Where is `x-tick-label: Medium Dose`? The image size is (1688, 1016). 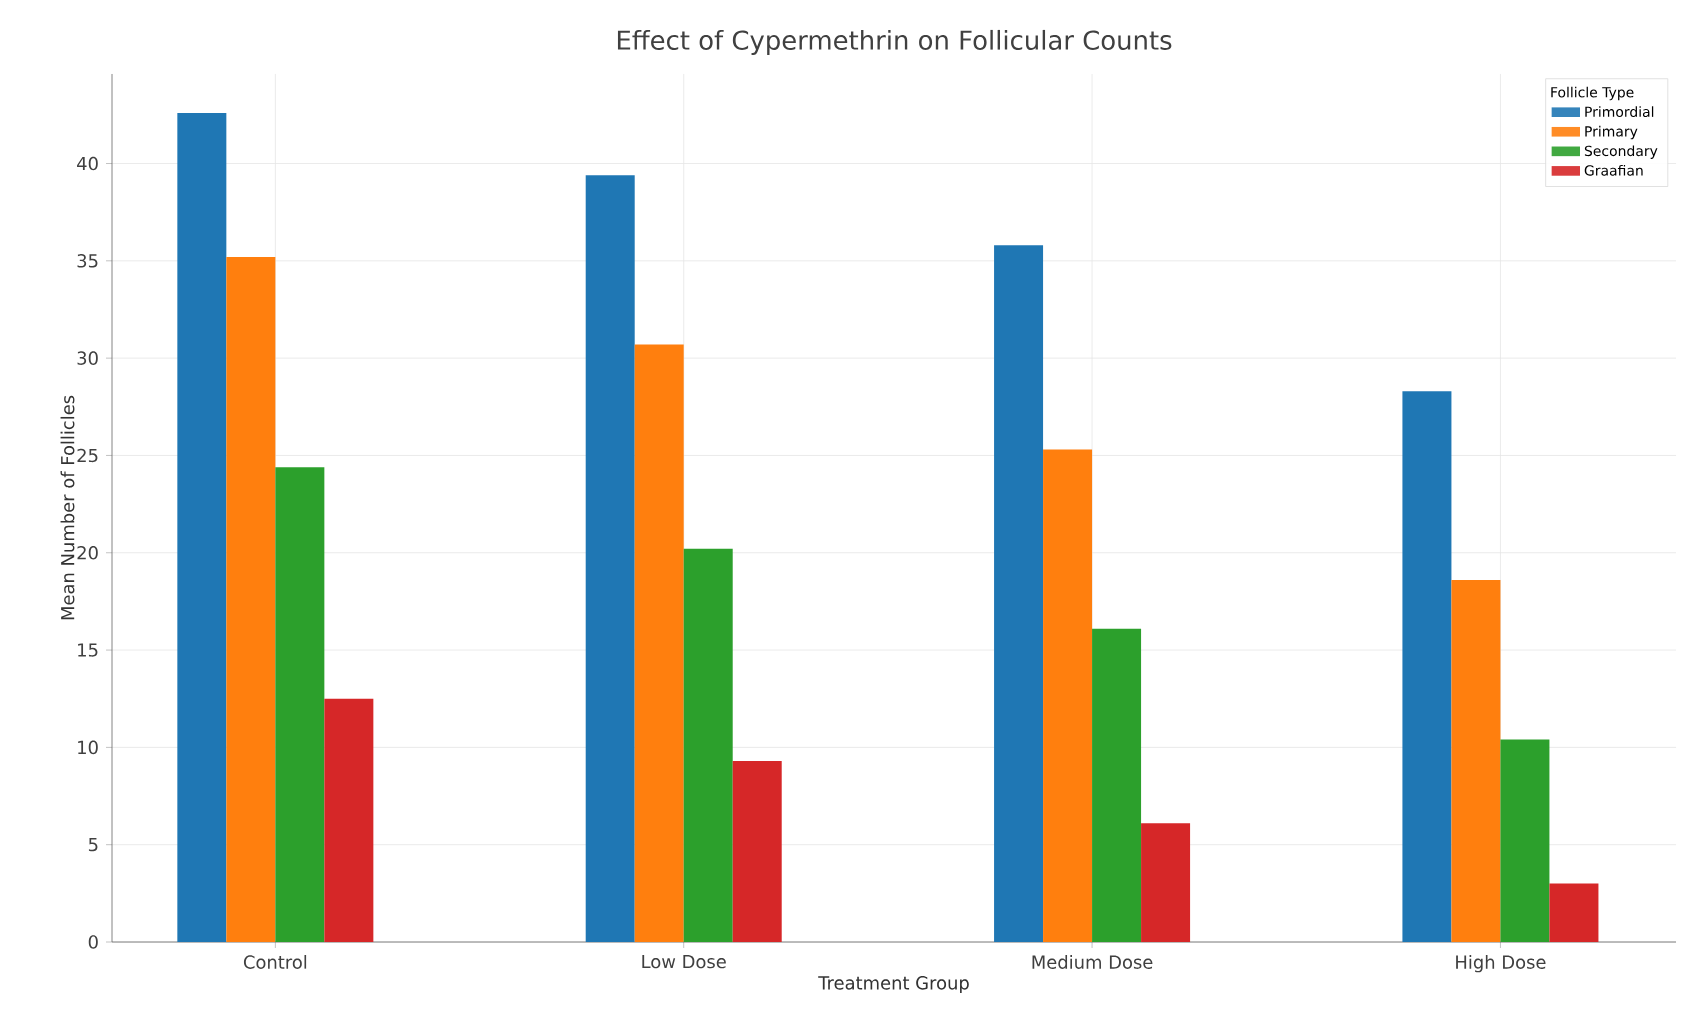 x-tick-label: Medium Dose is located at coordinates (1092, 962).